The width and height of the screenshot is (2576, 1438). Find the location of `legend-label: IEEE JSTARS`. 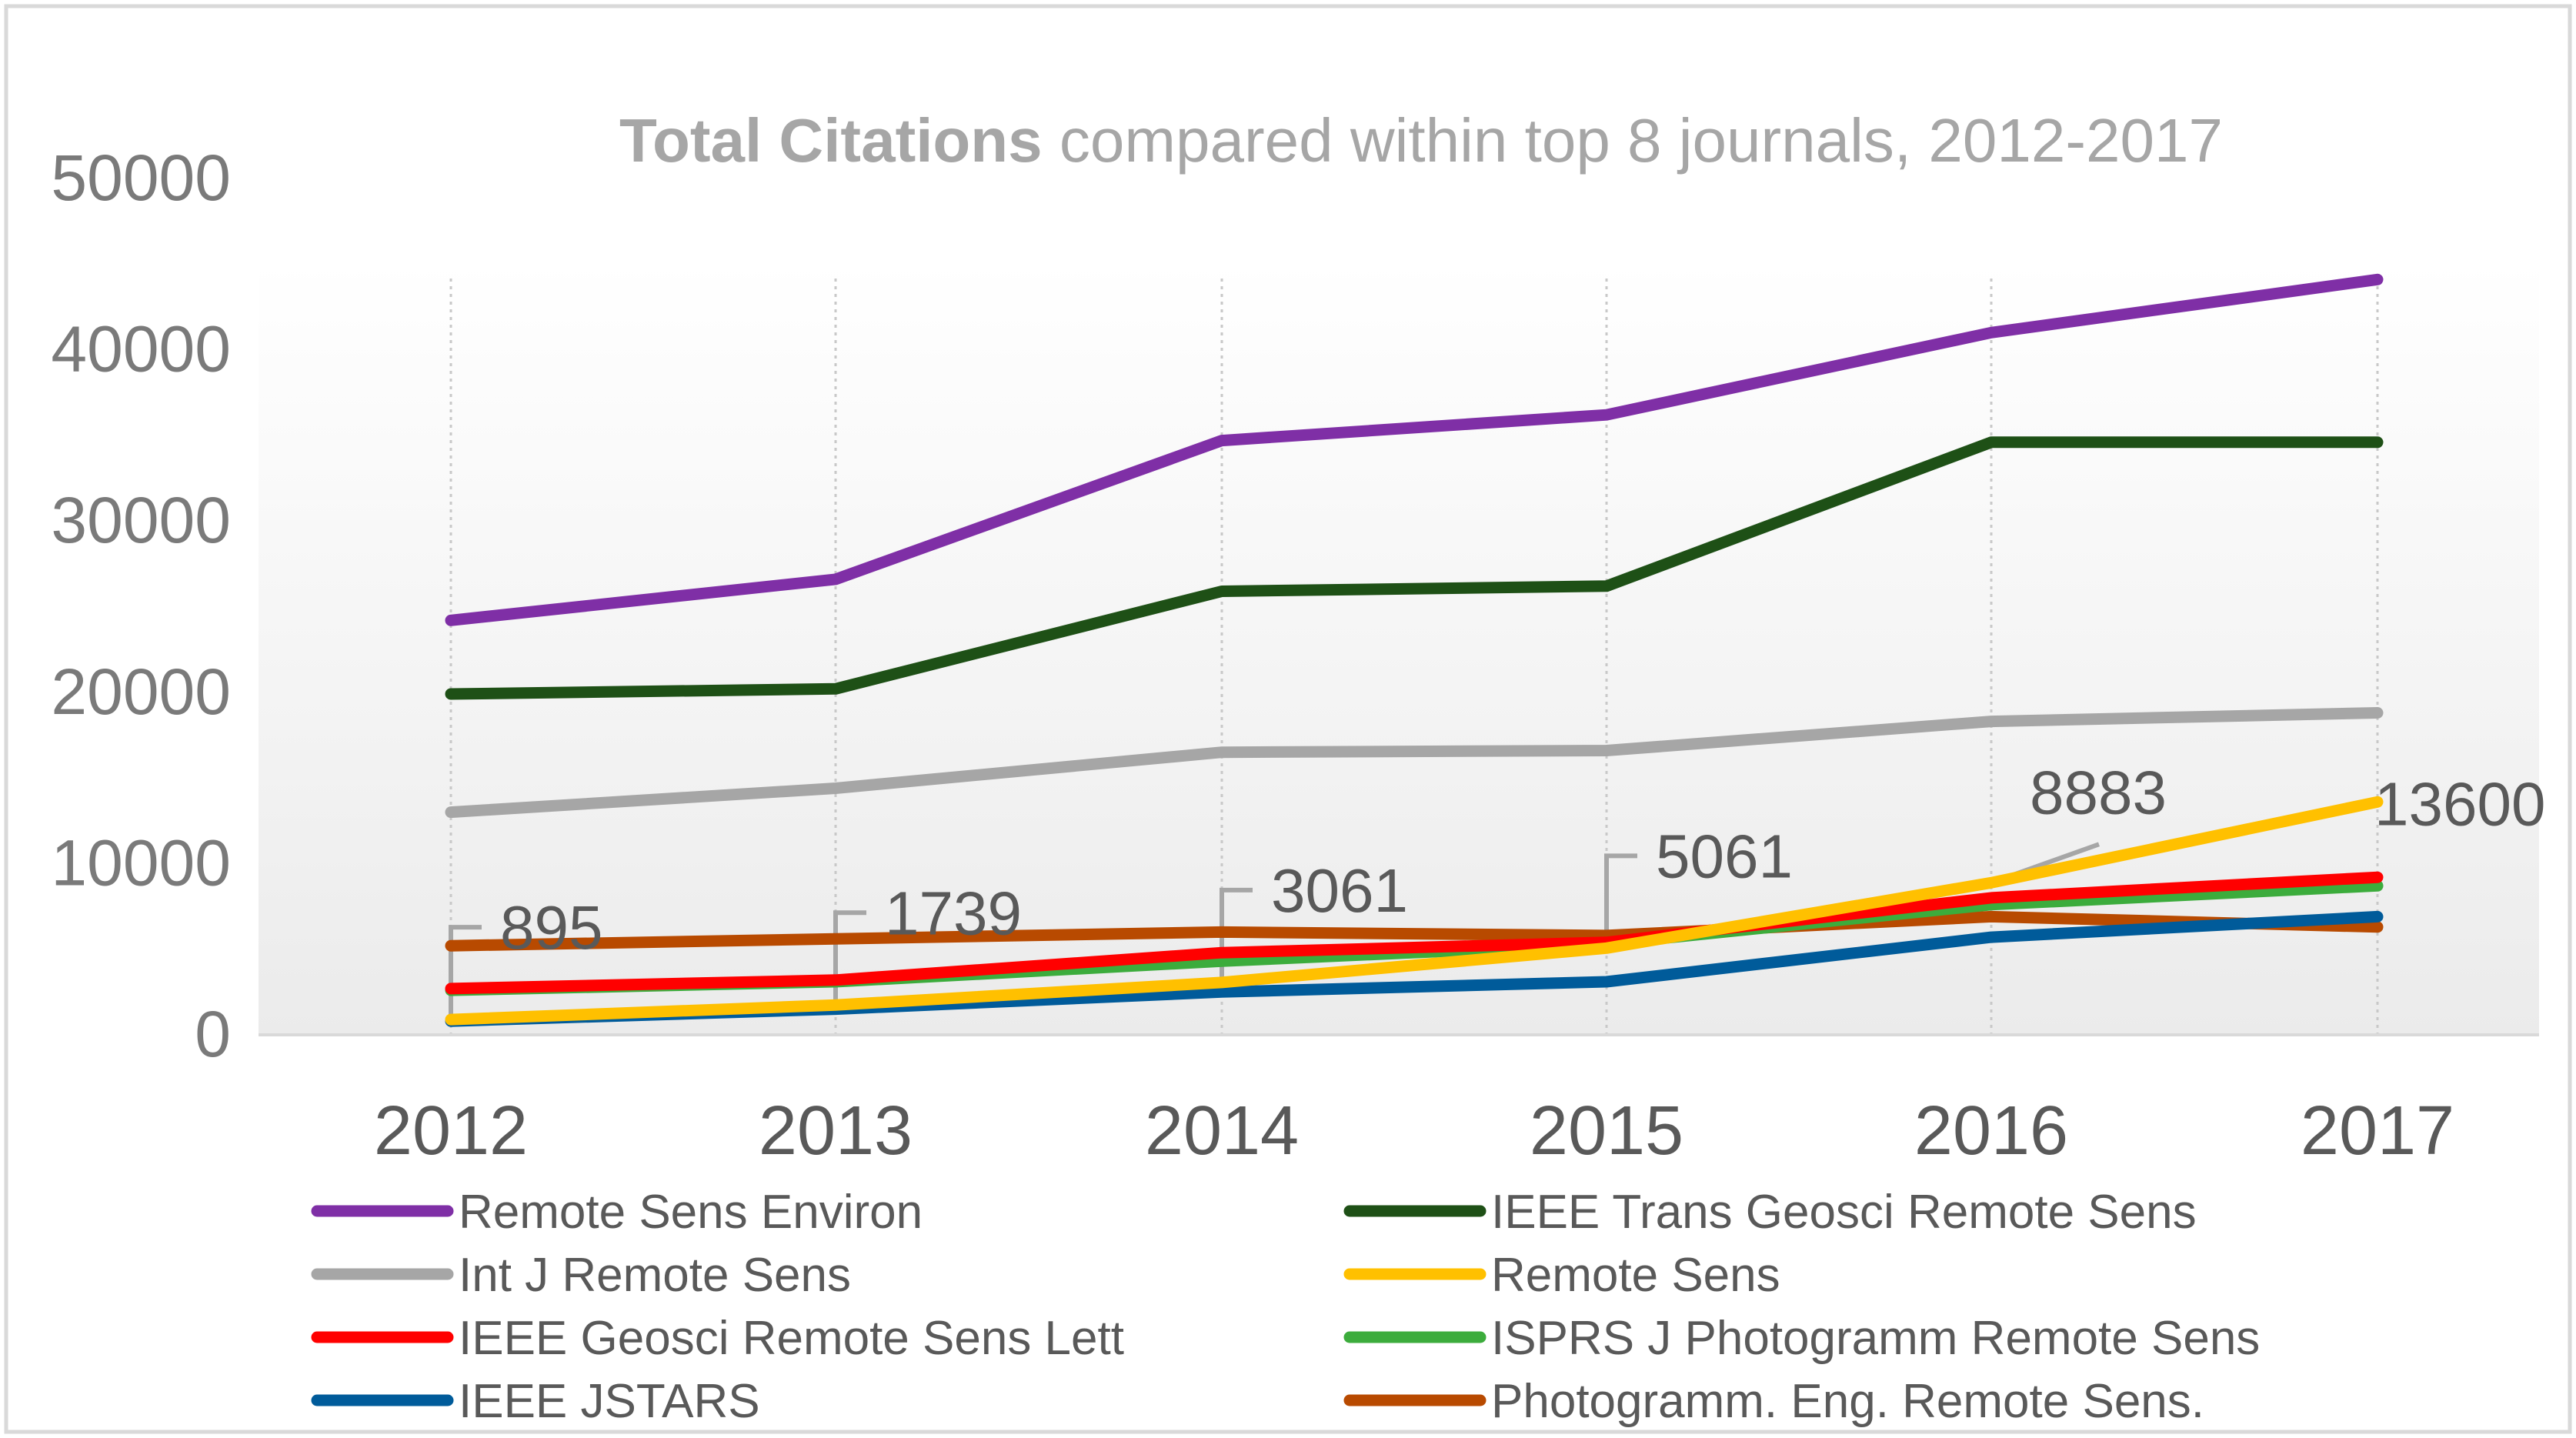

legend-label: IEEE JSTARS is located at coordinates (609, 1401).